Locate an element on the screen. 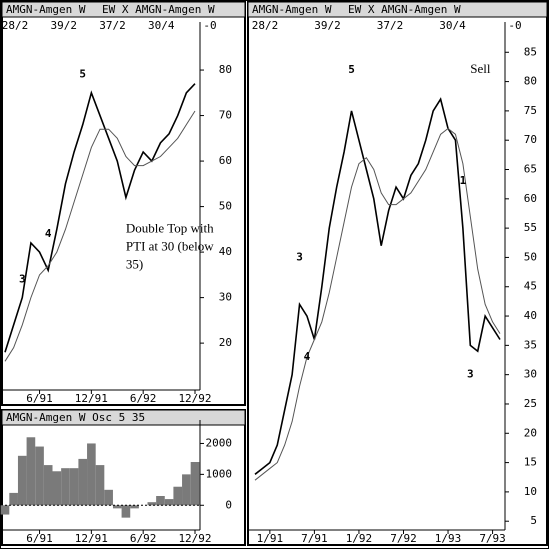 Image resolution: width=549 pixels, height=549 pixels. x-tick-label: 1/92 is located at coordinates (359, 538).